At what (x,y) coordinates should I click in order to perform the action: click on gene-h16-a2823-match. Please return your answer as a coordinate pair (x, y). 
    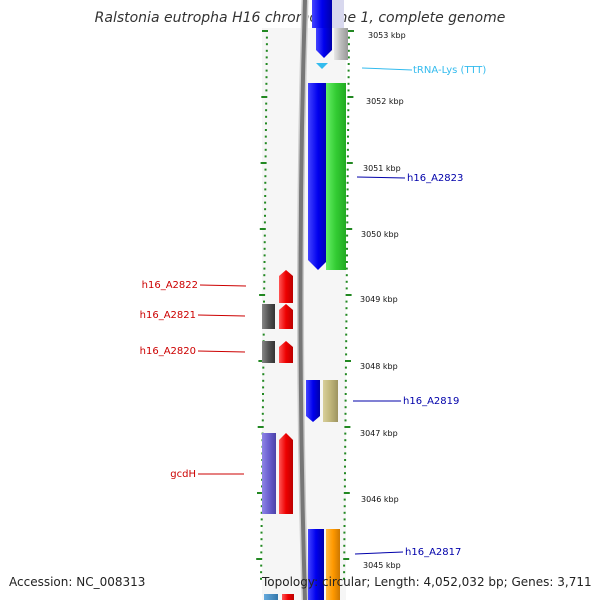
    Looking at the image, I should click on (336, 176).